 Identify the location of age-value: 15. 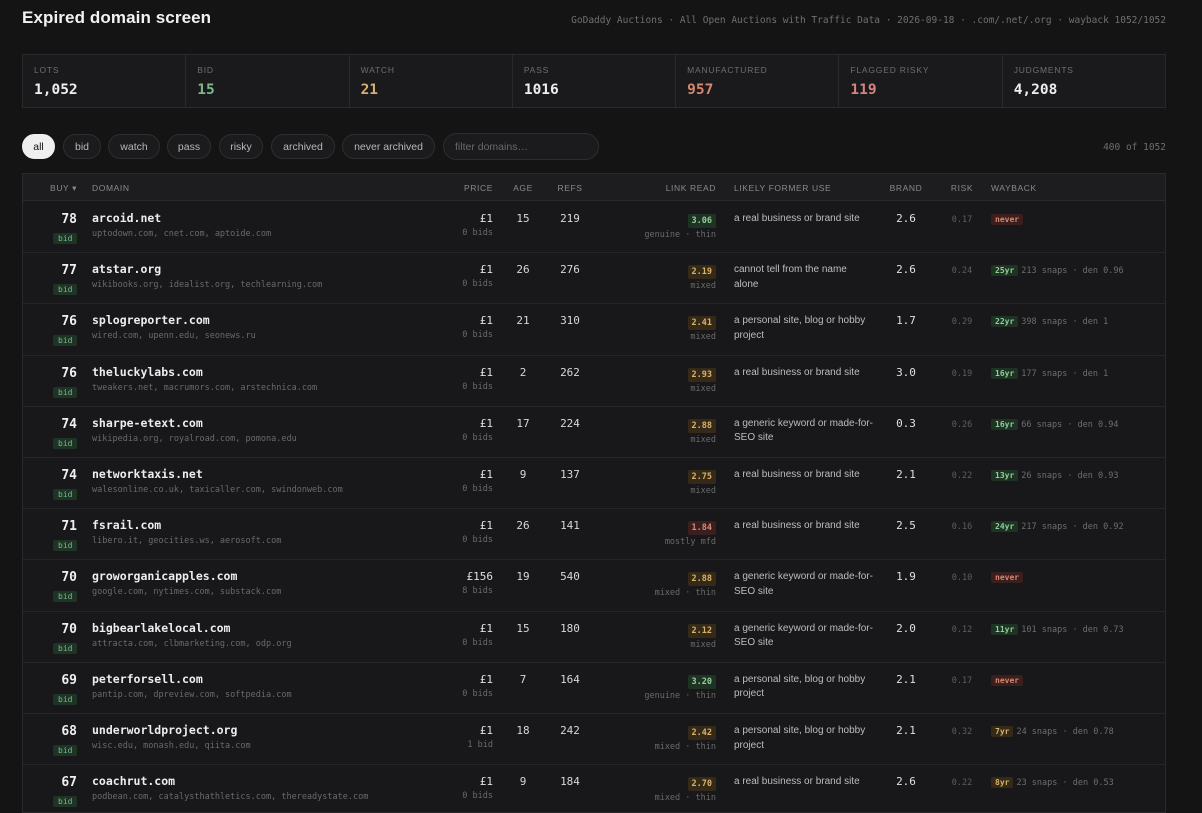
(523, 628).